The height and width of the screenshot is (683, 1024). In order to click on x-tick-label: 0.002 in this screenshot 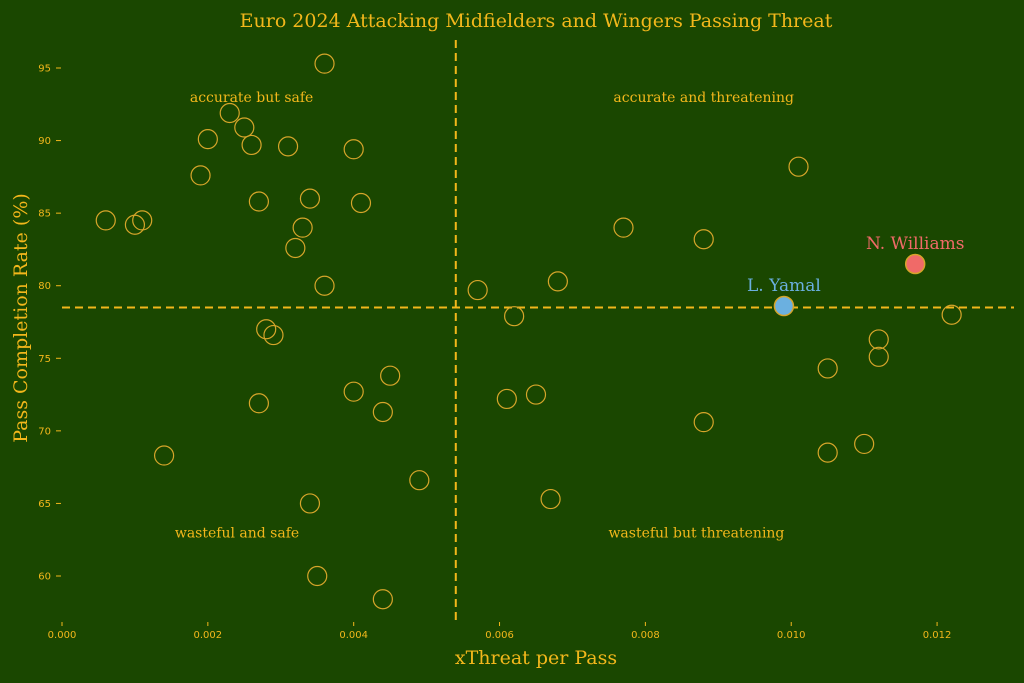, I will do `click(208, 635)`.